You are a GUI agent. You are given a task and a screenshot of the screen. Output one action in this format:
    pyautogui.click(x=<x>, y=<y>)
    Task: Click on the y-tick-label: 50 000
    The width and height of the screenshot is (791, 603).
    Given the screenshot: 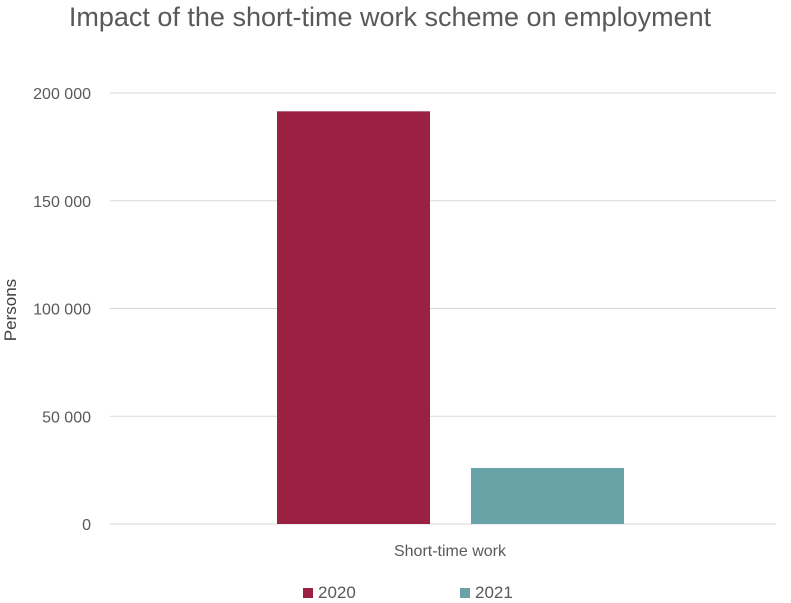 What is the action you would take?
    pyautogui.click(x=66, y=417)
    